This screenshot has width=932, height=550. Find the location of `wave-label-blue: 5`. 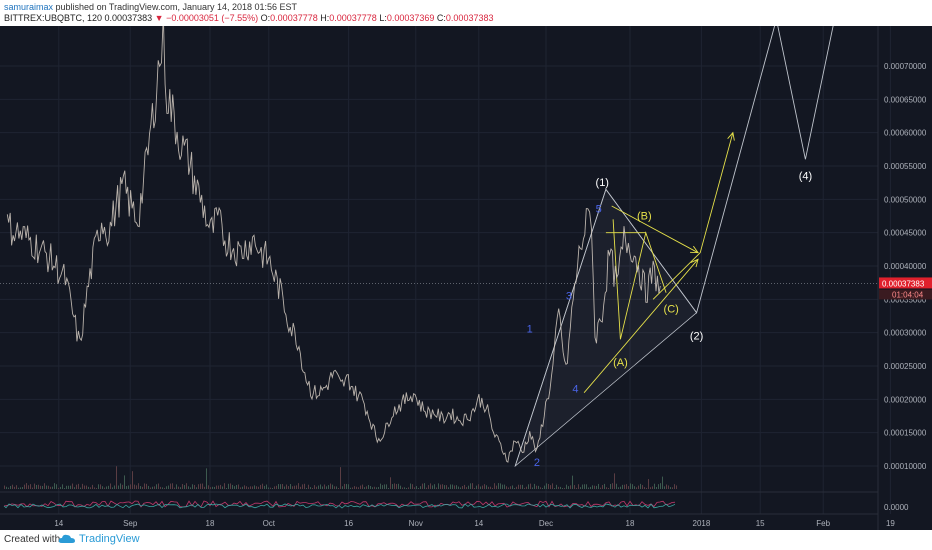

wave-label-blue: 5 is located at coordinates (599, 210).